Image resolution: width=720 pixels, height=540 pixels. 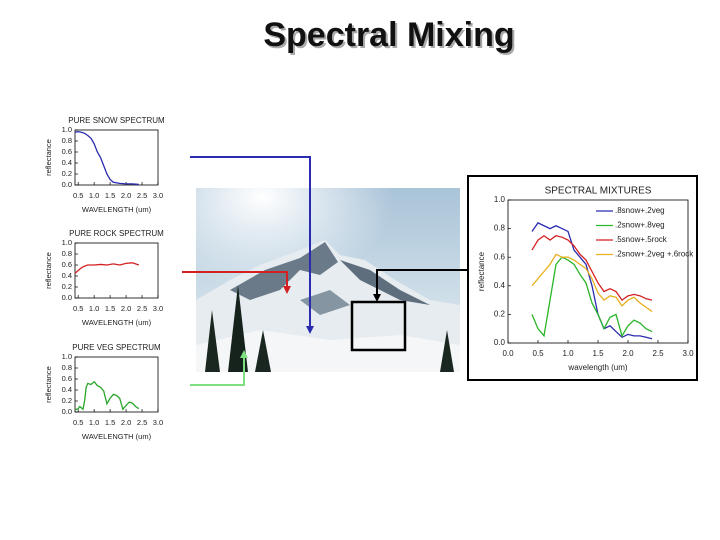 I want to click on legend-label: .5snow+.5rock, so click(x=641, y=239).